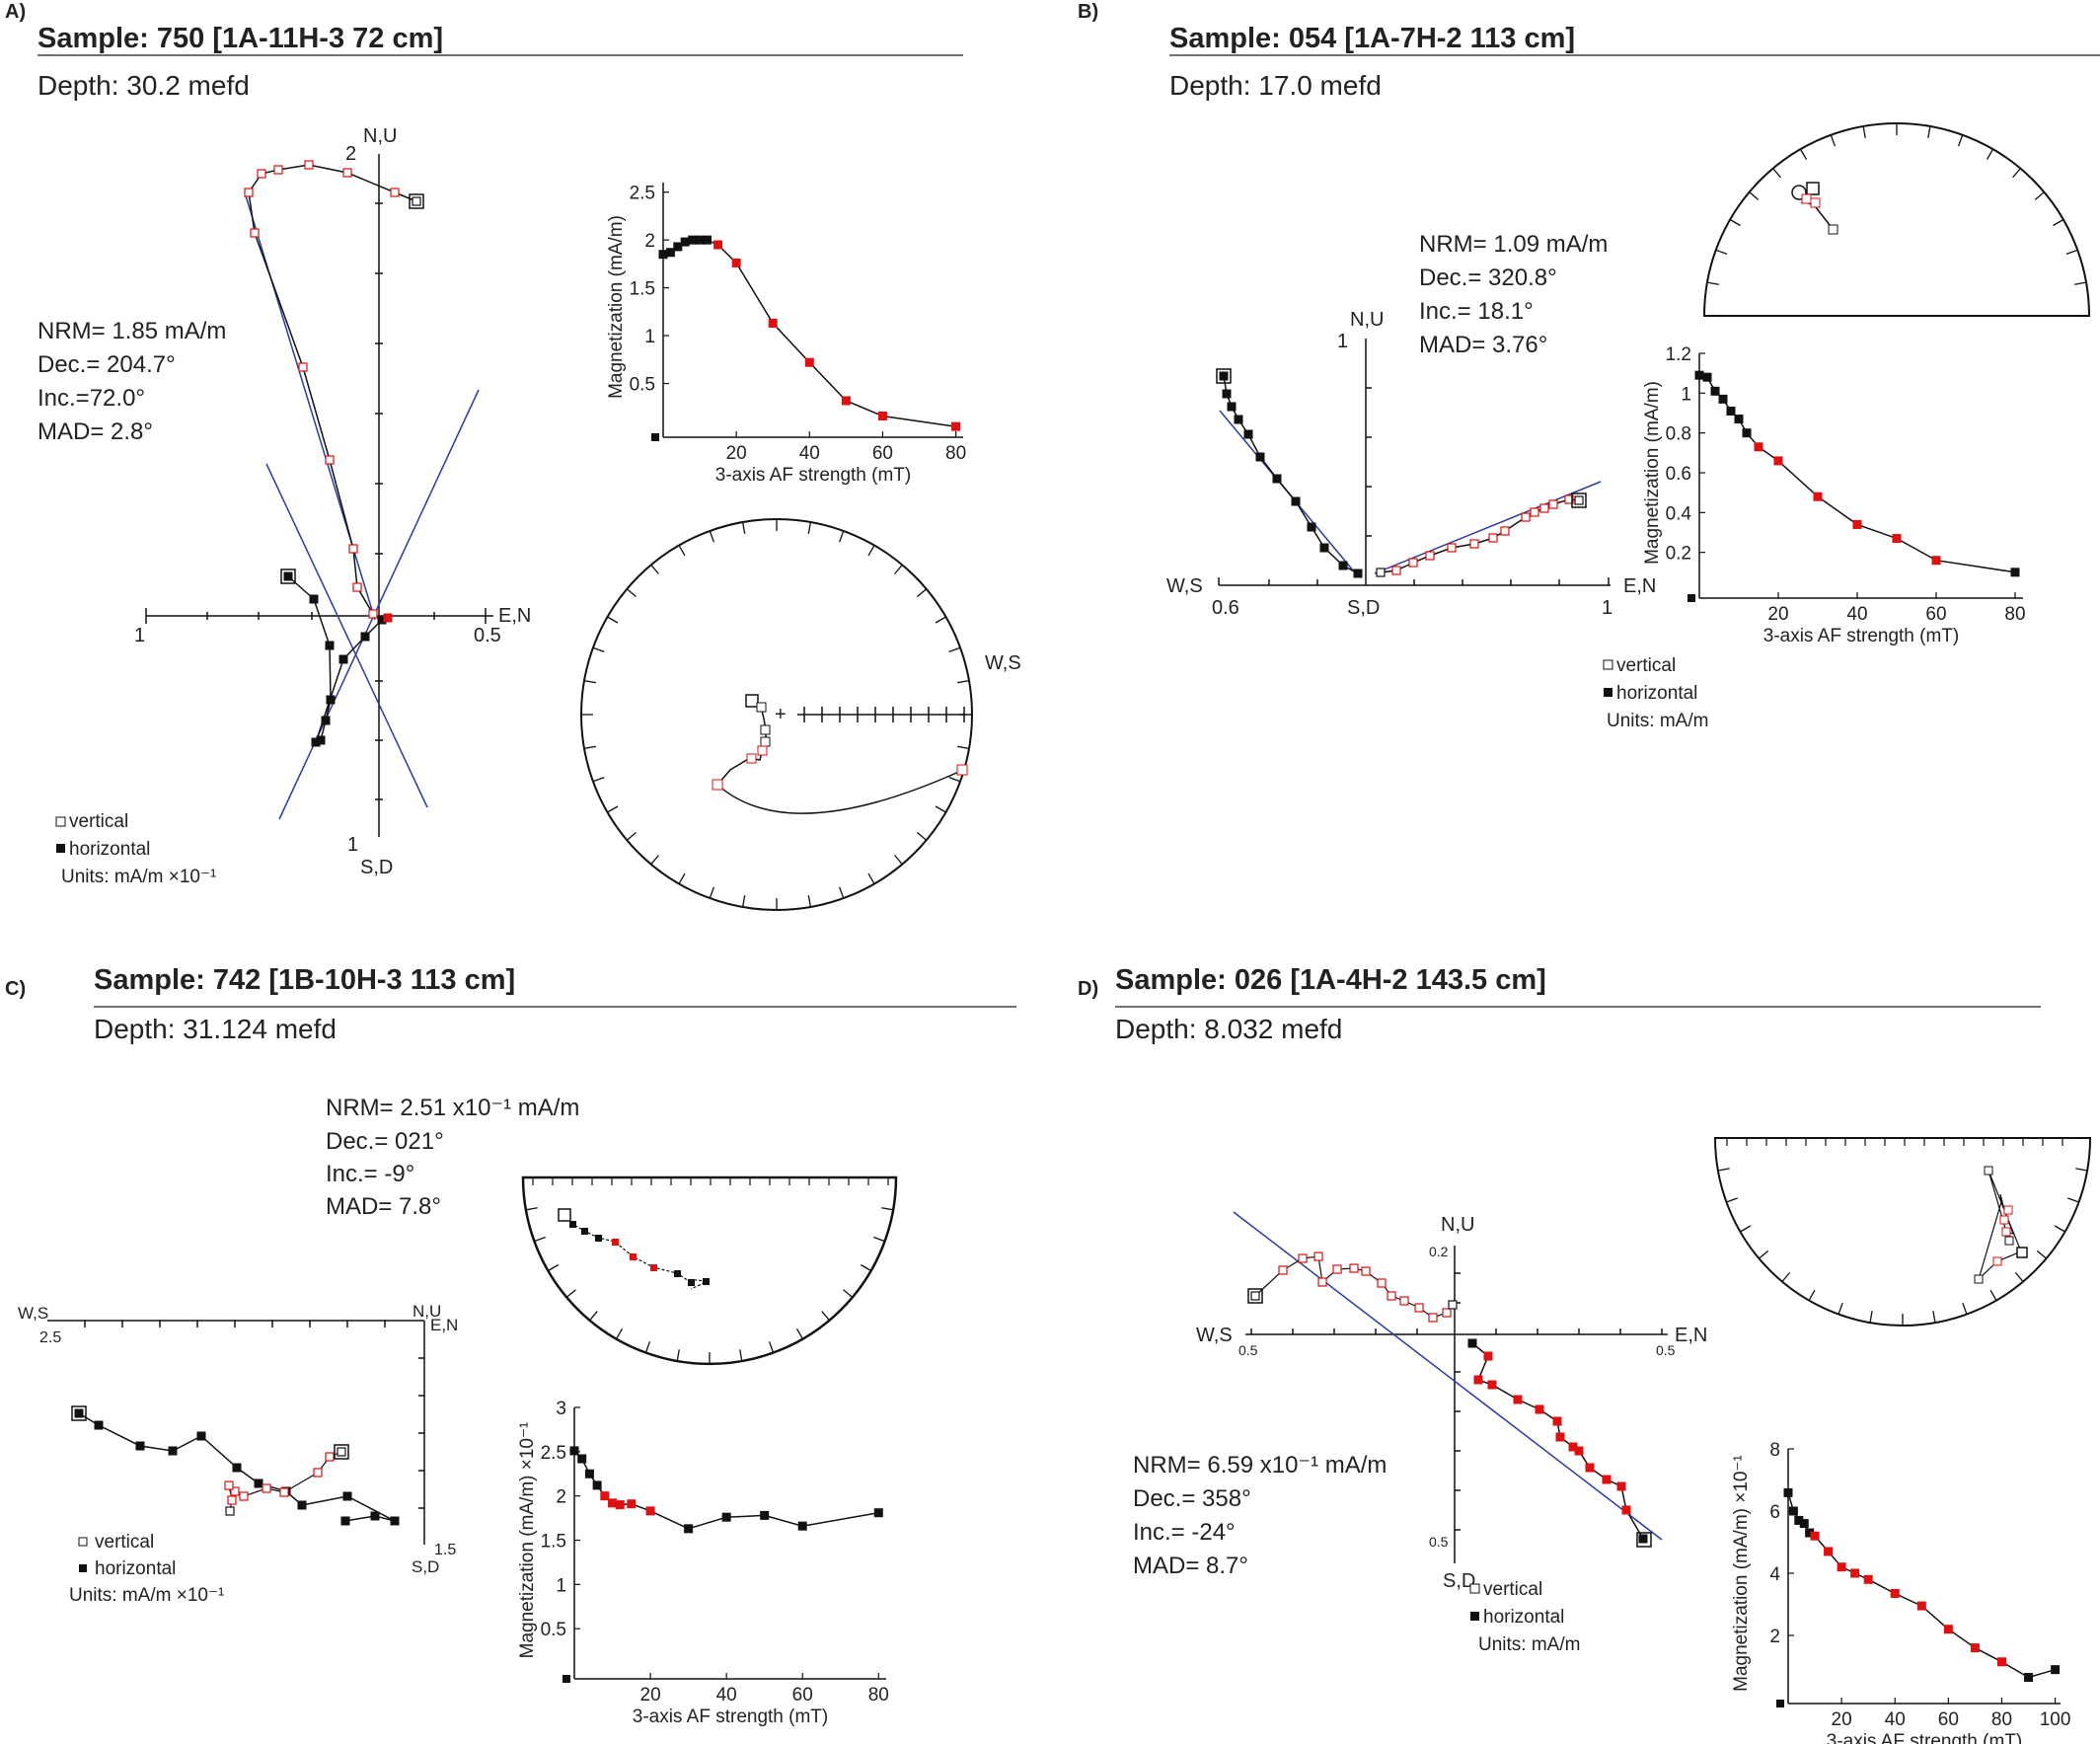 This screenshot has width=2100, height=1744. What do you see at coordinates (1483, 345) in the screenshot?
I see `mad-value: MAD= 3.76°` at bounding box center [1483, 345].